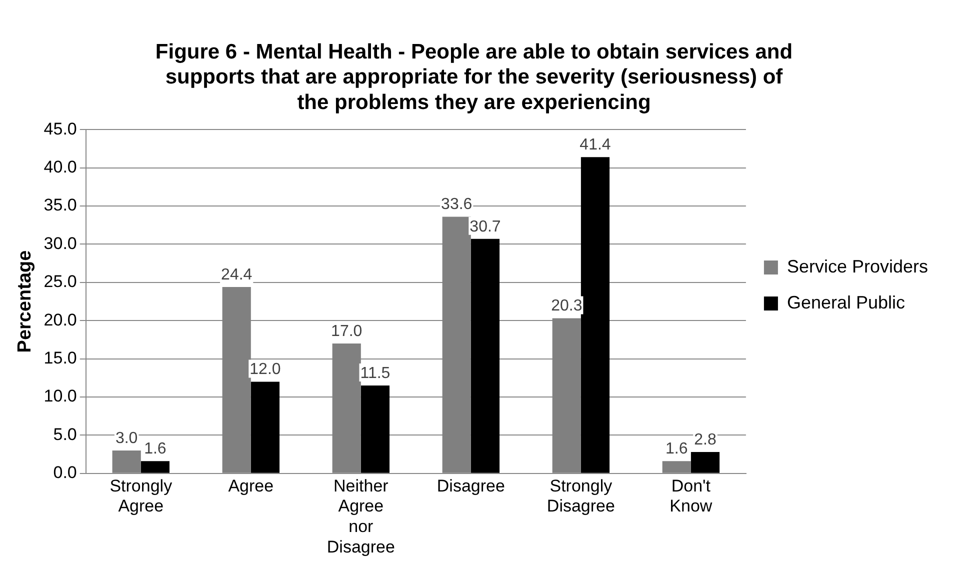 The width and height of the screenshot is (968, 571). What do you see at coordinates (65, 434) in the screenshot?
I see `y-tick-label: 5.0` at bounding box center [65, 434].